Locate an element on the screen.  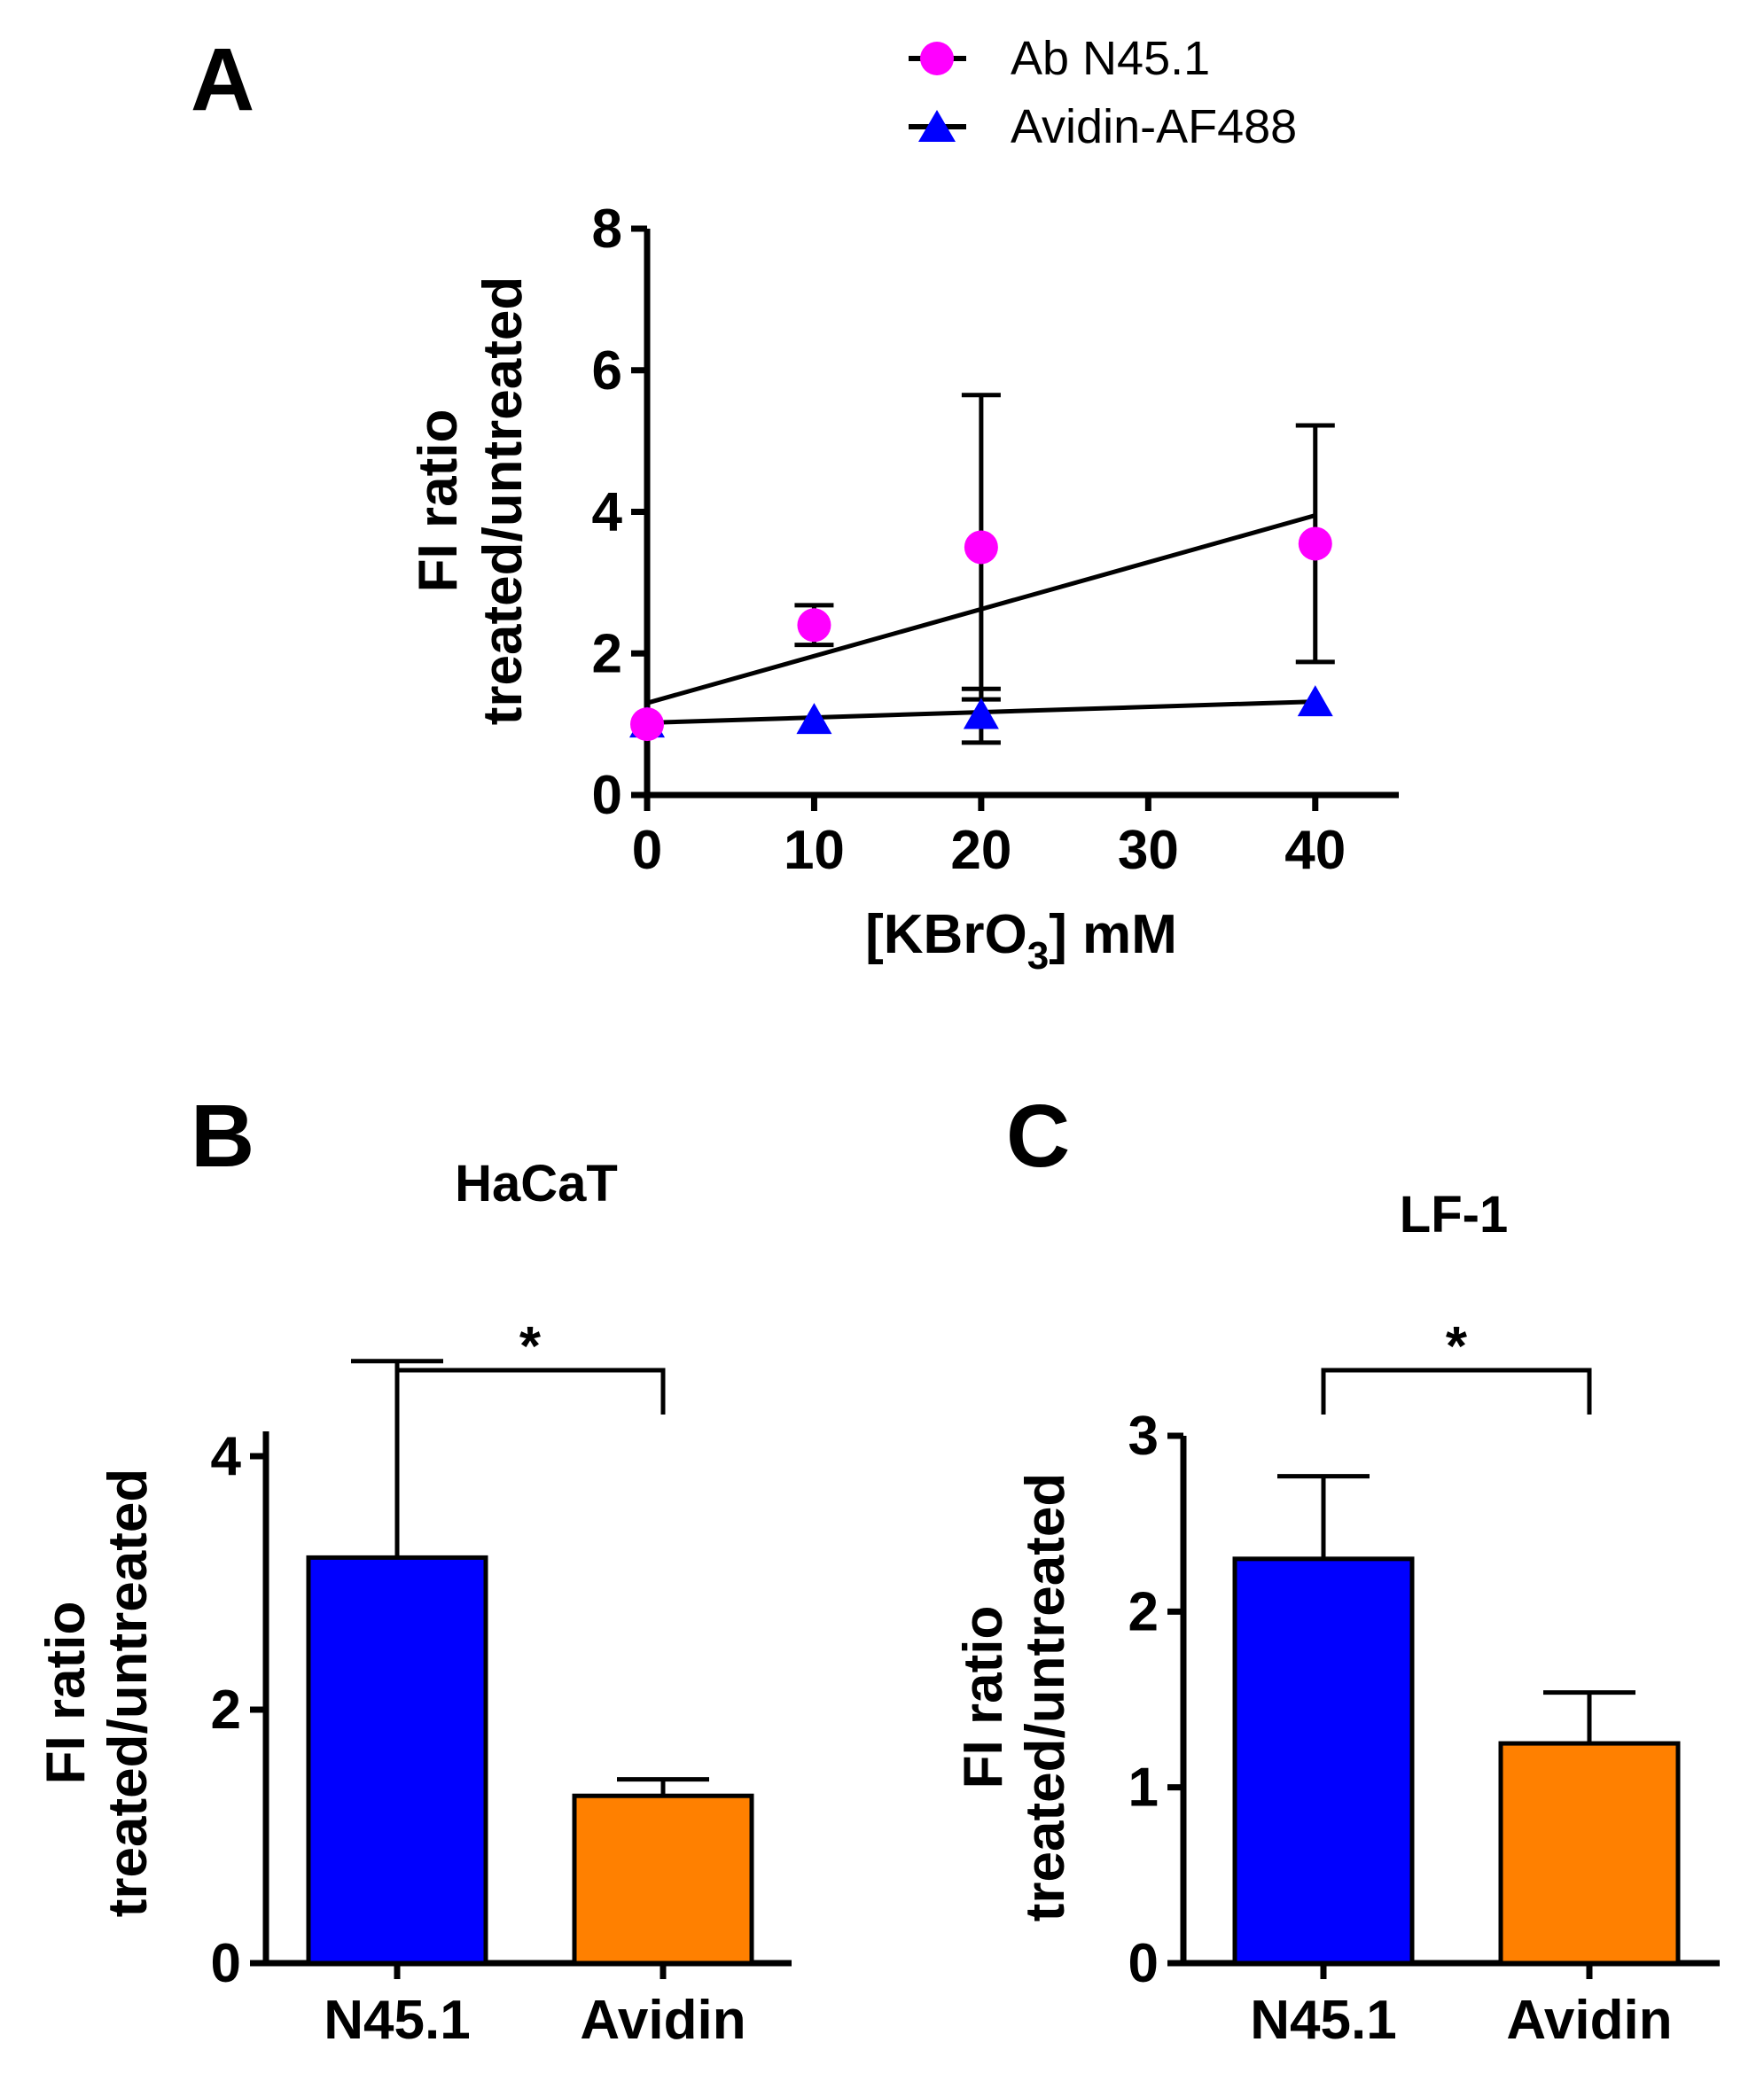
panel-c-plot: 0 1 2 3 N45.1 Avidin * is located at coordinates (1424, 1683).